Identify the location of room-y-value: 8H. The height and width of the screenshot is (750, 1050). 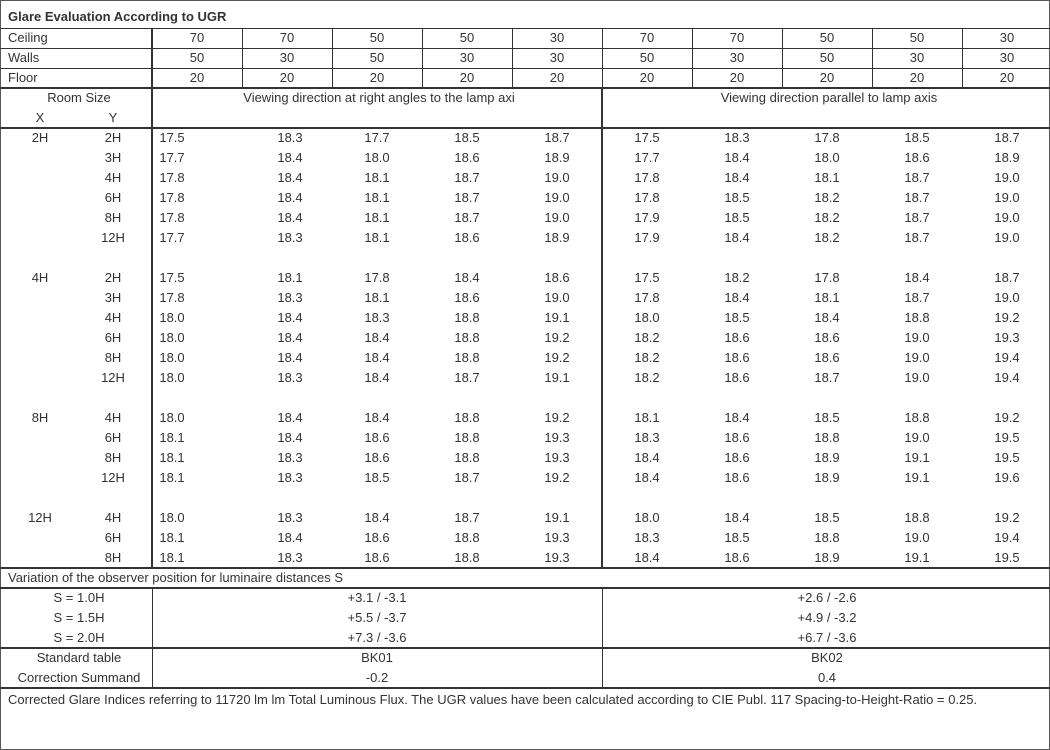
(113, 557).